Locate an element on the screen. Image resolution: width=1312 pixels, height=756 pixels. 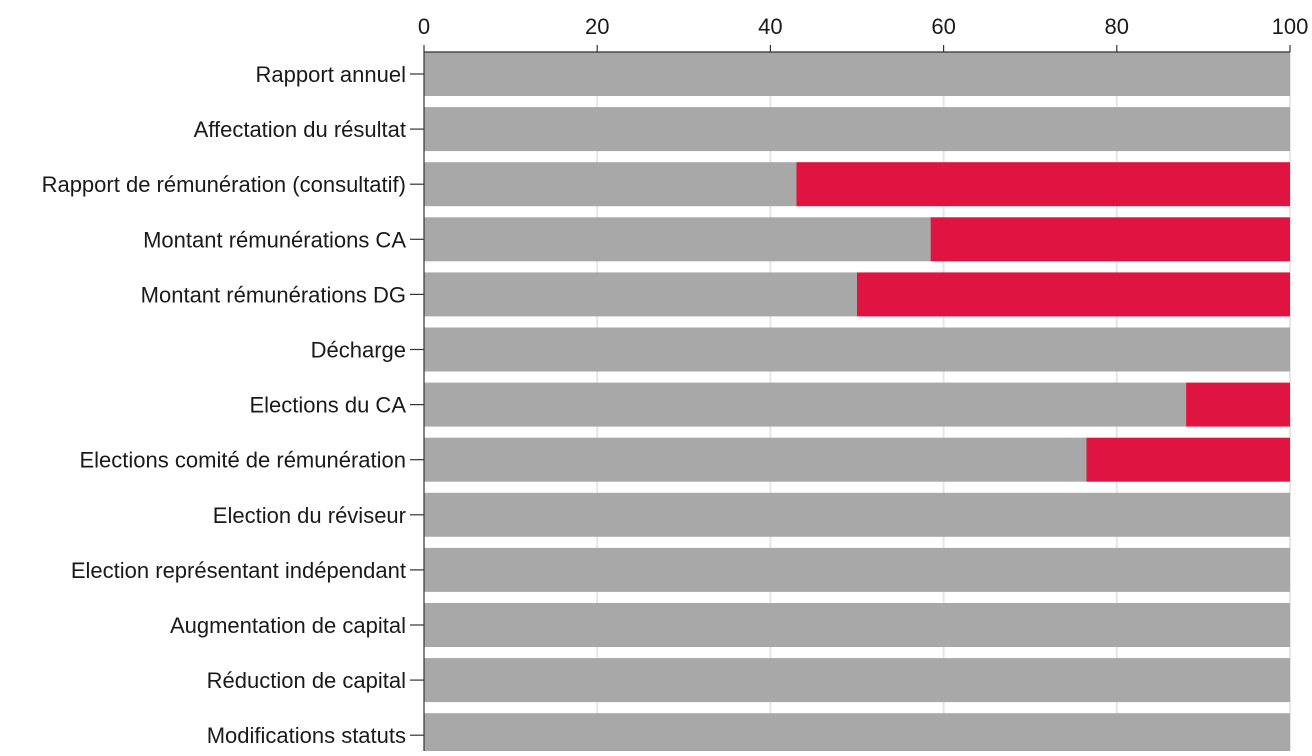
category-label-7: Elections comité de rémunération is located at coordinates (243, 460).